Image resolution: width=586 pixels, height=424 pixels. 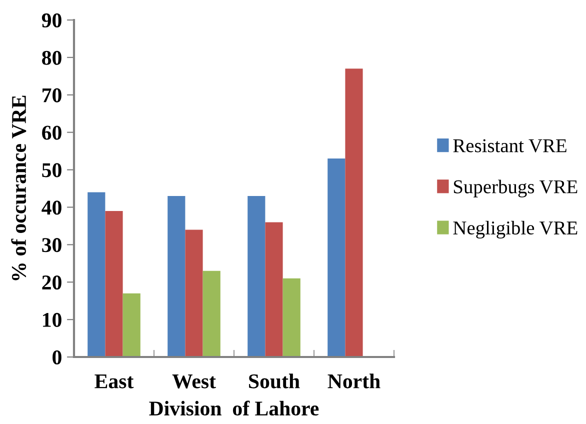 What do you see at coordinates (52, 245) in the screenshot?
I see `y-tick-label: 30` at bounding box center [52, 245].